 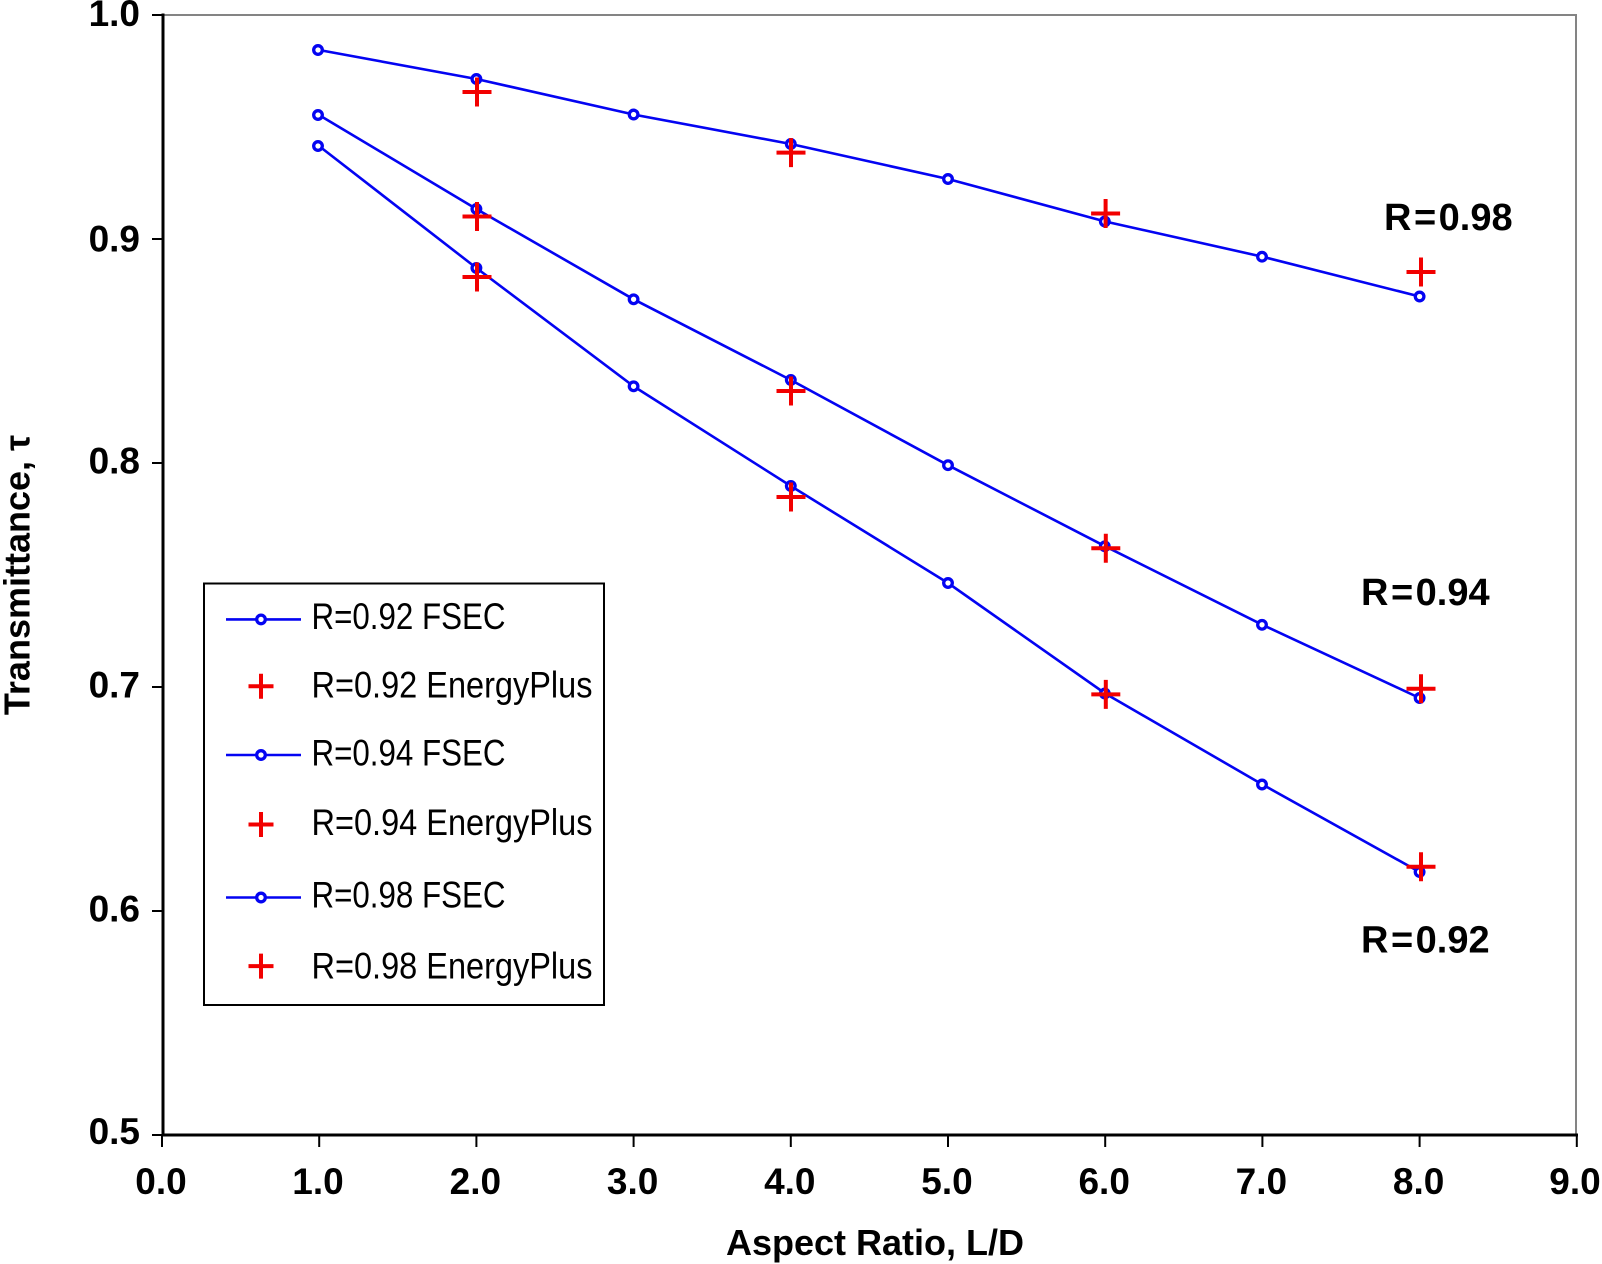 I want to click on svg-text: R=0.92, so click(x=1425, y=941).